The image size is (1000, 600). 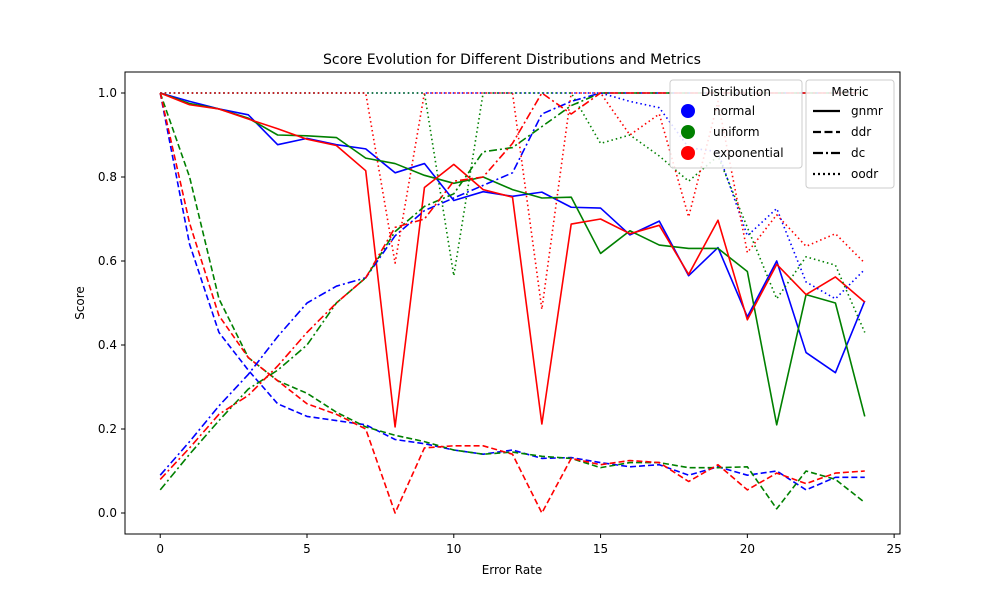 I want to click on legend-metric: Metric gnmr ddr dc oodr, so click(x=850, y=134).